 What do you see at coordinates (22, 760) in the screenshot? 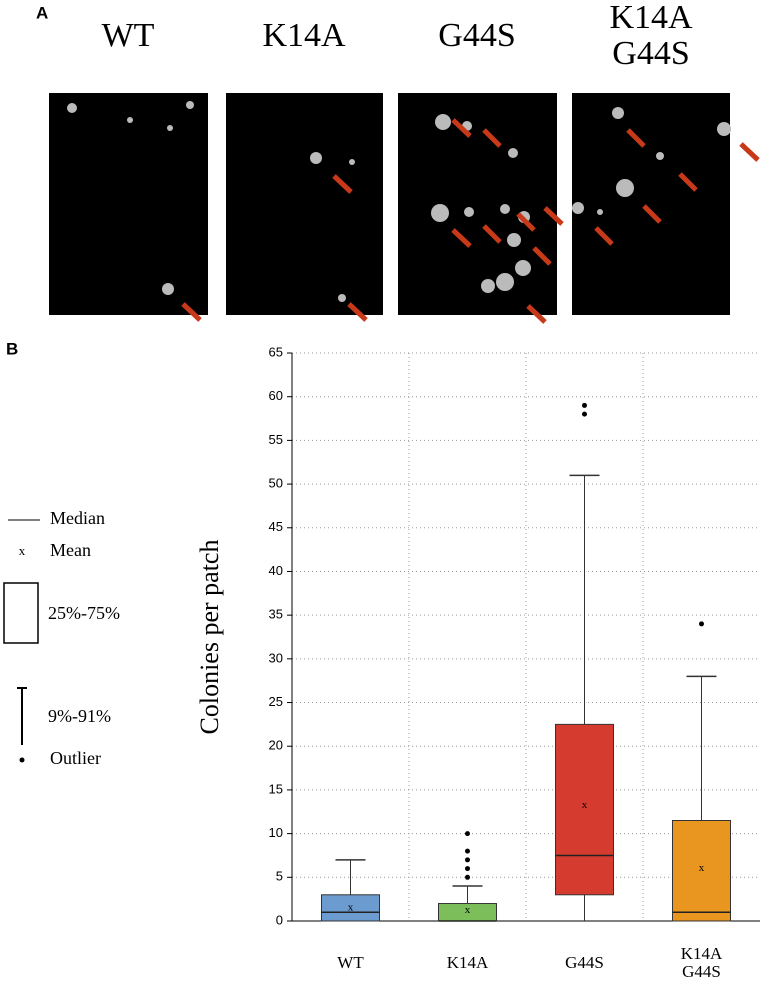
I see `legend-outlier-key` at bounding box center [22, 760].